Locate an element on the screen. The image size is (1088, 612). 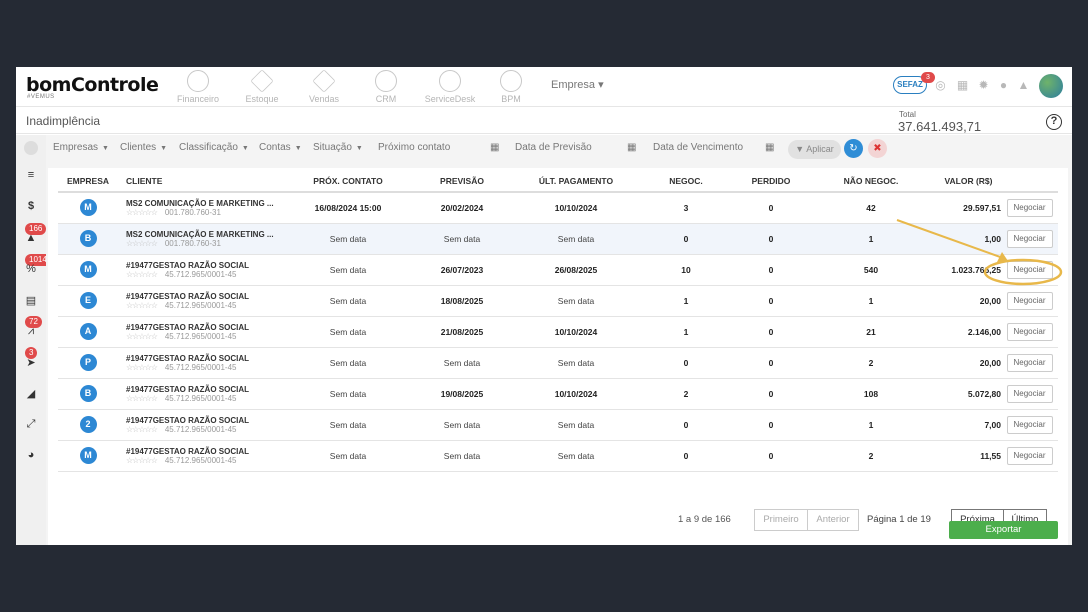
filter-proximo-contato: Próximo contato is located at coordinates (414, 147).